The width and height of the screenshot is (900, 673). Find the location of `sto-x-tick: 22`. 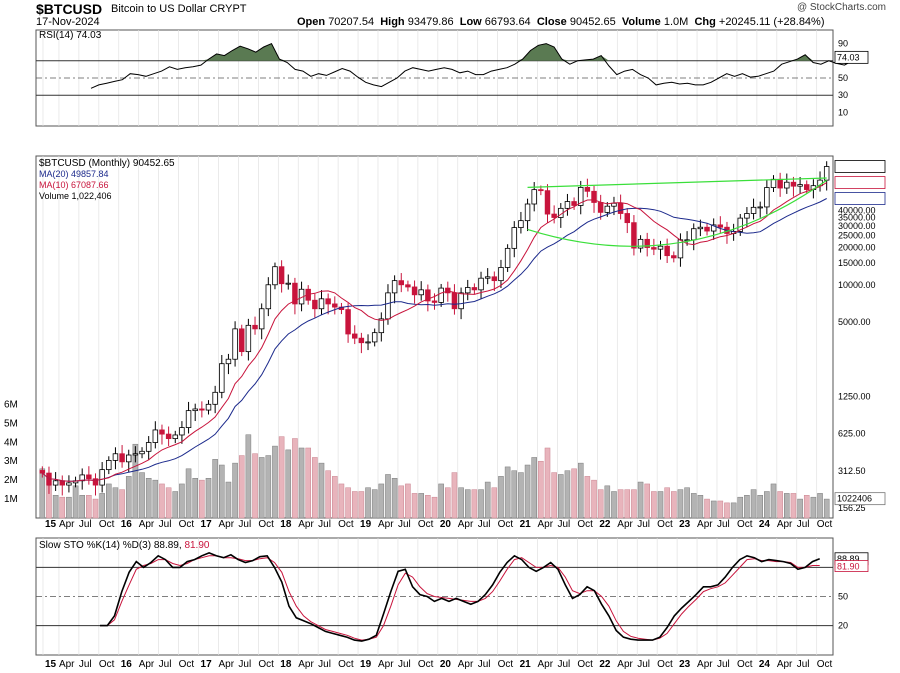

sto-x-tick: 22 is located at coordinates (605, 664).